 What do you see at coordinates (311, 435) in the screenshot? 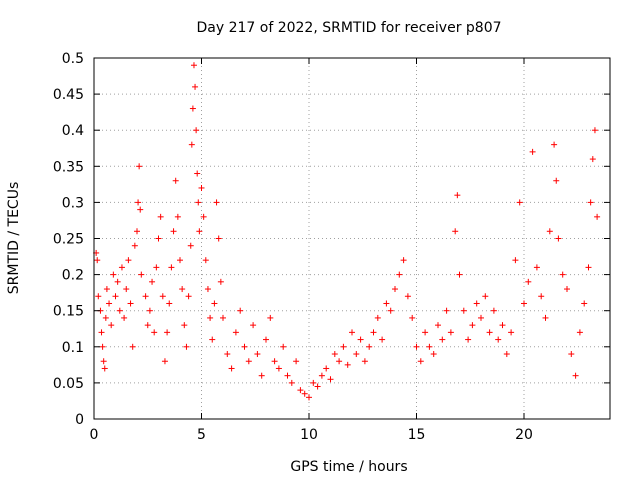
I see `x-tick-labels: 0 5 10 15 20` at bounding box center [311, 435].